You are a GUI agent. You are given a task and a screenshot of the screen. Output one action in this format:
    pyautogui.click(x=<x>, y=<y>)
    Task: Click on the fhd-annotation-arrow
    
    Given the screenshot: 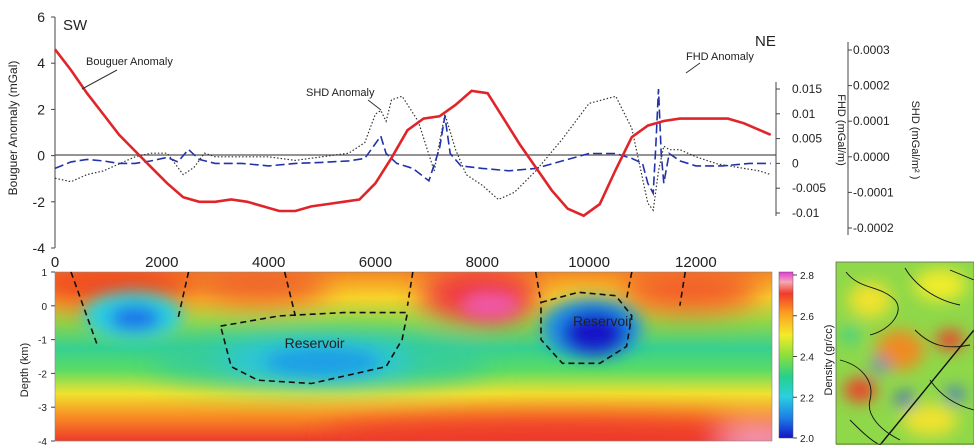 What is the action you would take?
    pyautogui.click(x=693, y=68)
    